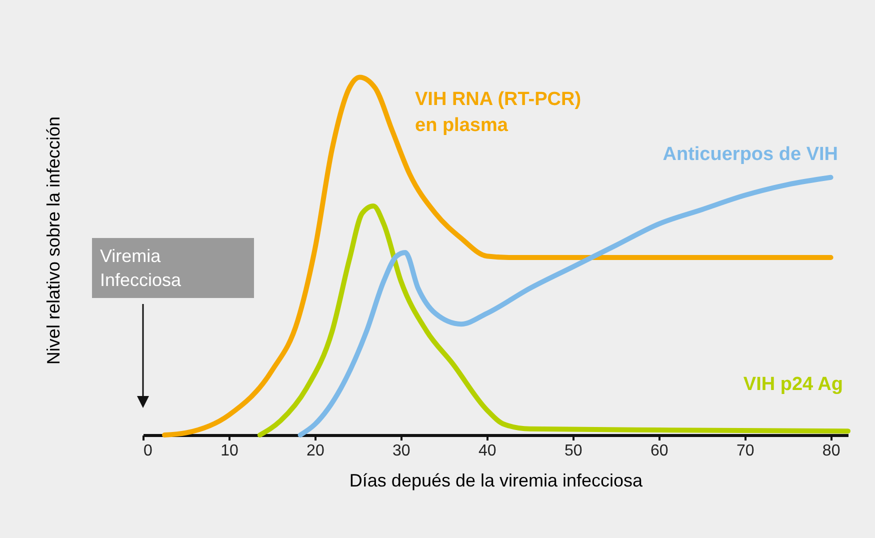 The image size is (875, 538). What do you see at coordinates (750, 154) in the screenshot?
I see `series-label: Anticuerpos de VIH` at bounding box center [750, 154].